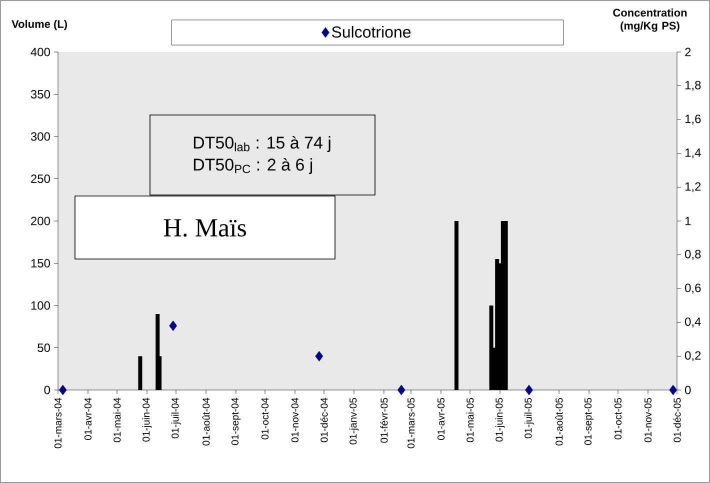  Describe the element at coordinates (354, 421) in the screenshot. I see `x-tick-label: 01-janv-05` at that location.